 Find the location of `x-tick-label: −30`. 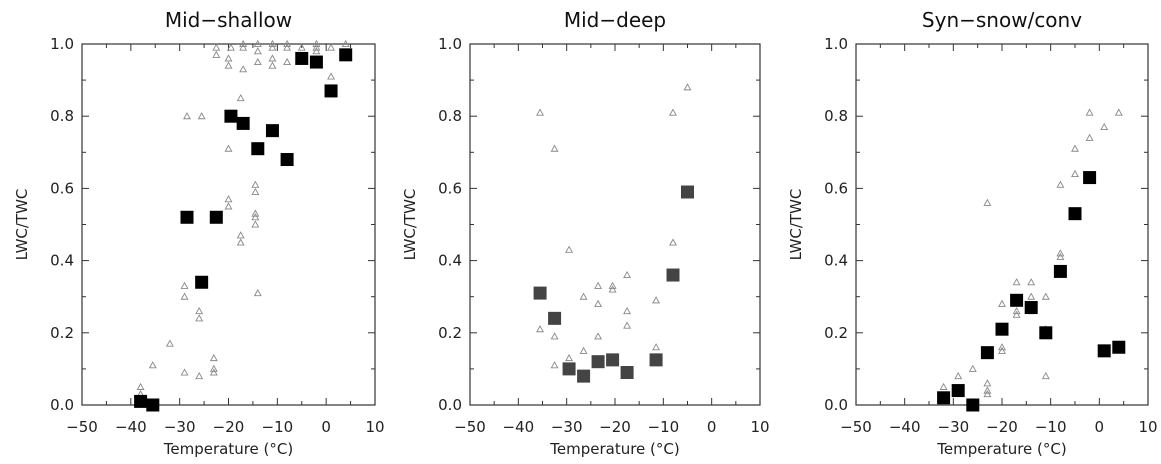

x-tick-label: −30 is located at coordinates (954, 427).